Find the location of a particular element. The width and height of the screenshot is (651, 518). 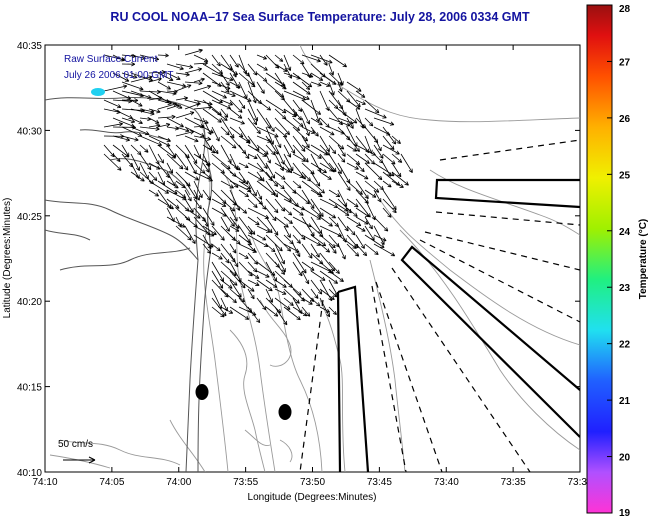

x-tick-label: 74:10 is located at coordinates (44, 482).